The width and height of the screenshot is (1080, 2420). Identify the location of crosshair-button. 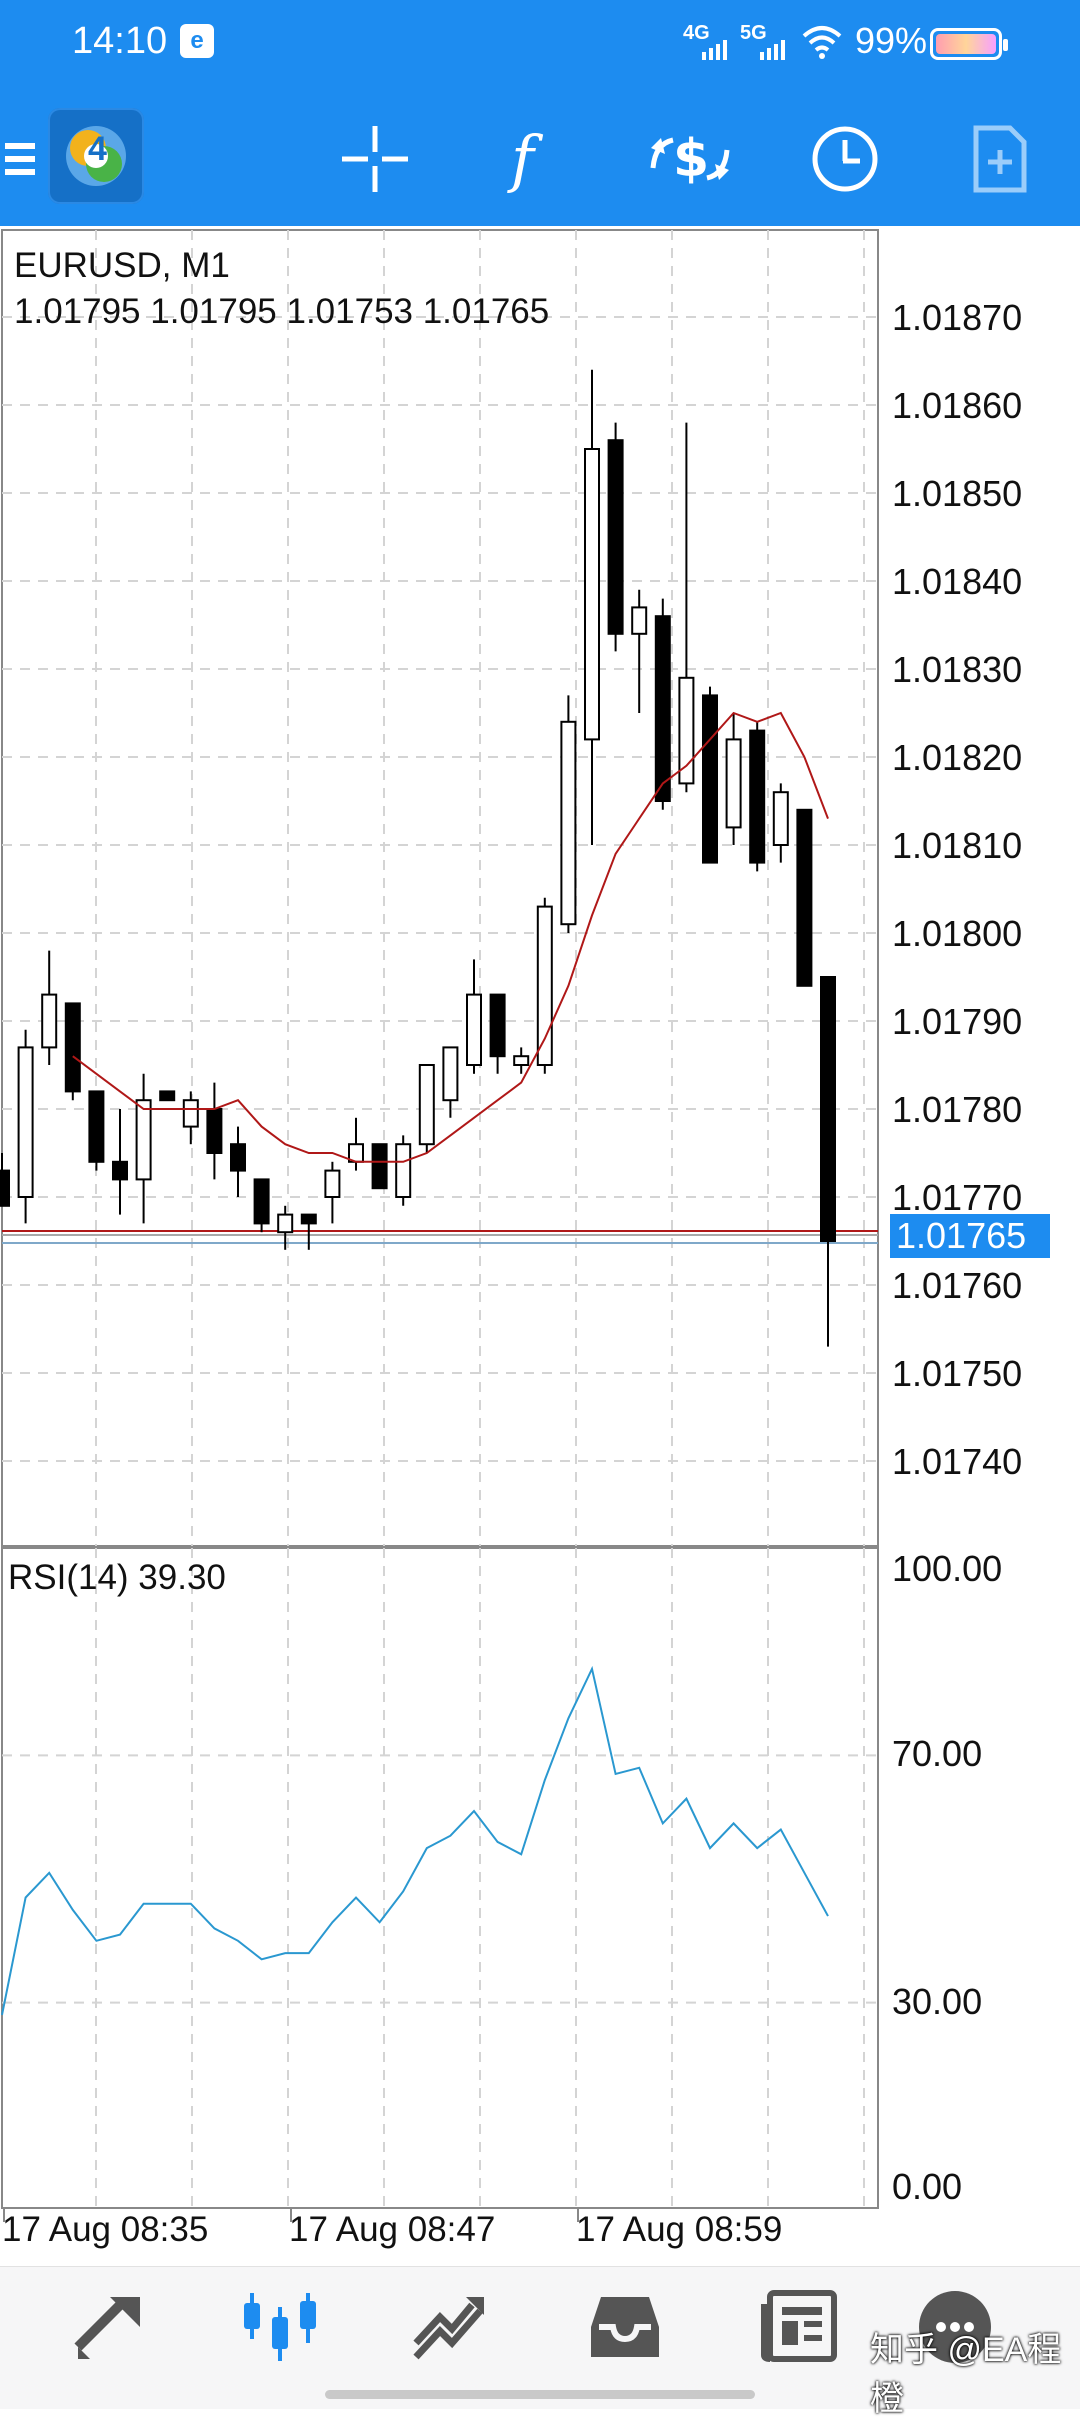
(375, 159).